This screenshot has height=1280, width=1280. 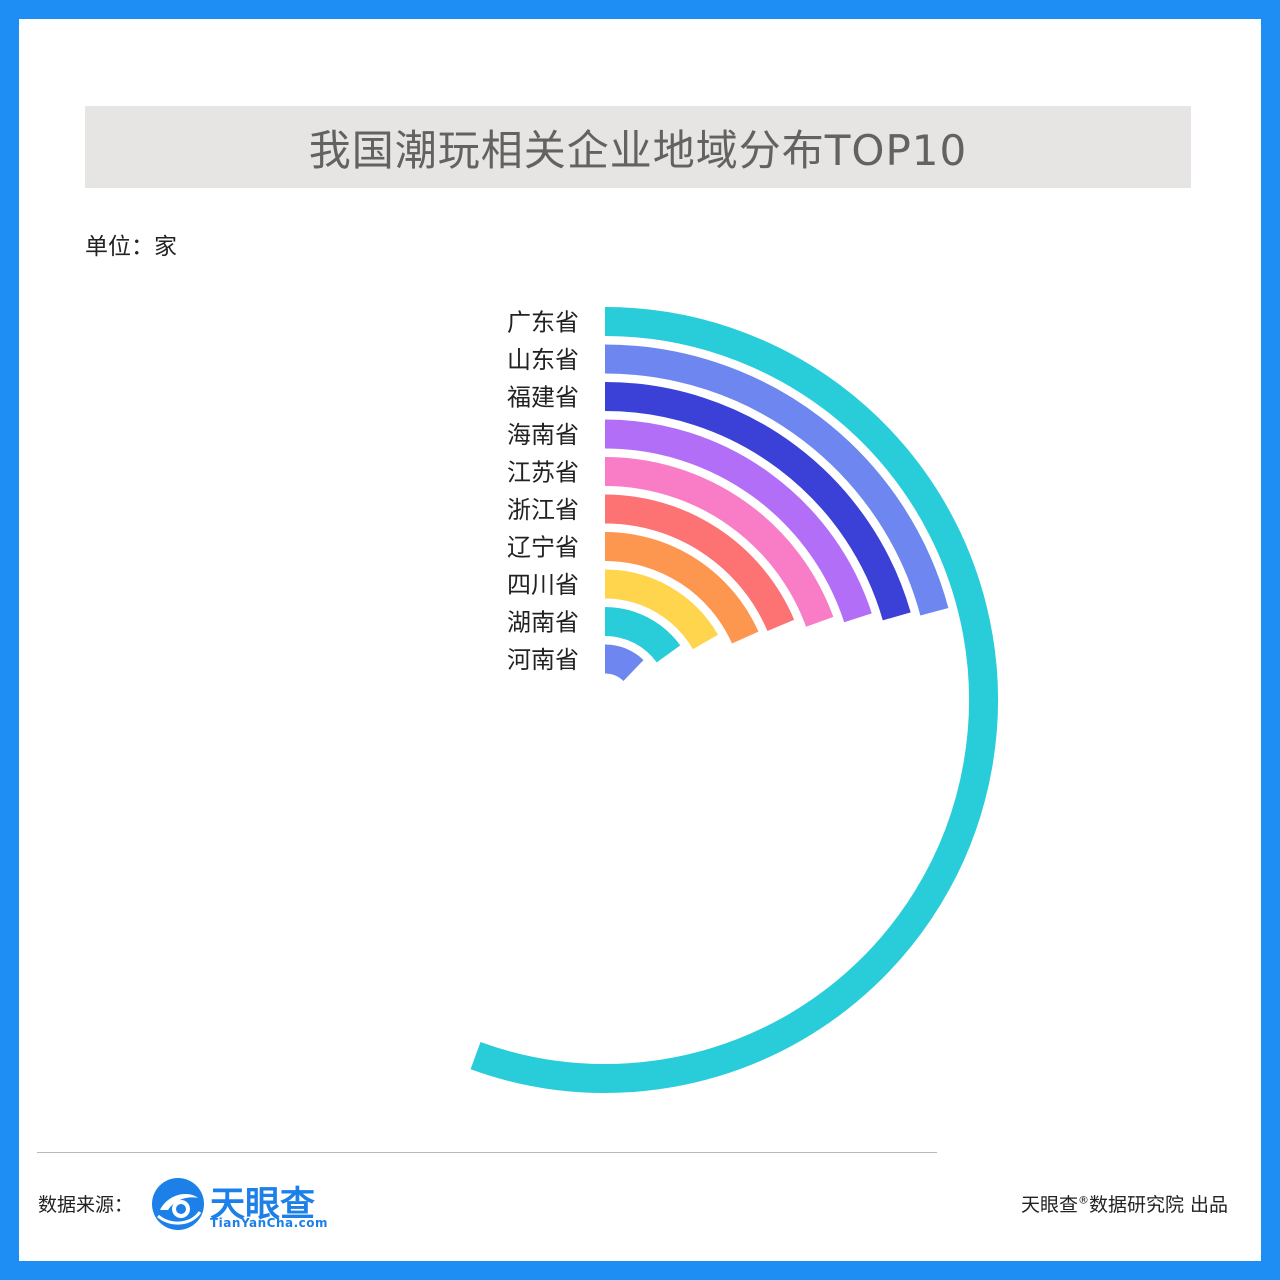 I want to click on title-bar: 我国潮玩相关企业地域分布TOP10, so click(x=638, y=147).